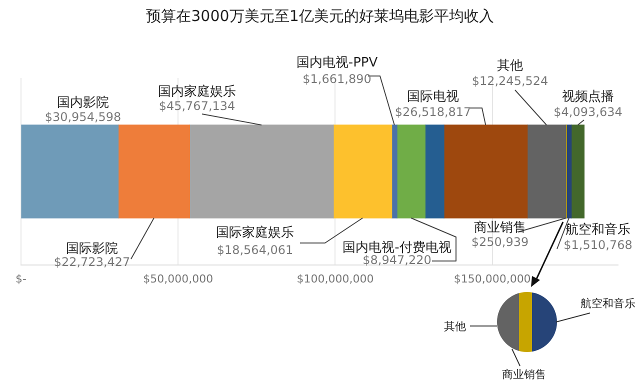 This screenshot has width=640, height=392. I want to click on data-label: $1,510,768, so click(598, 245).